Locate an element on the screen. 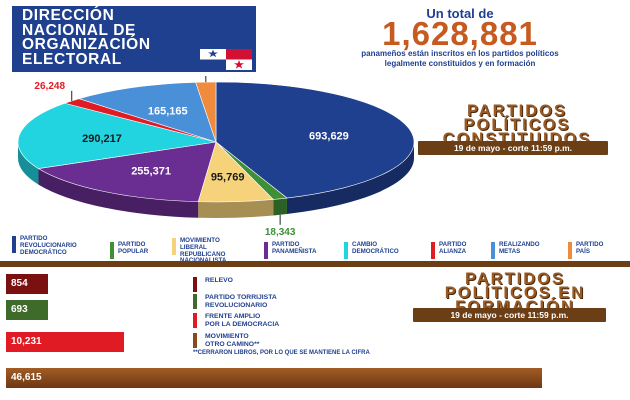 This screenshot has width=630, height=400. total-subtitle-line: legalmente constituidos y en formación is located at coordinates (460, 63).